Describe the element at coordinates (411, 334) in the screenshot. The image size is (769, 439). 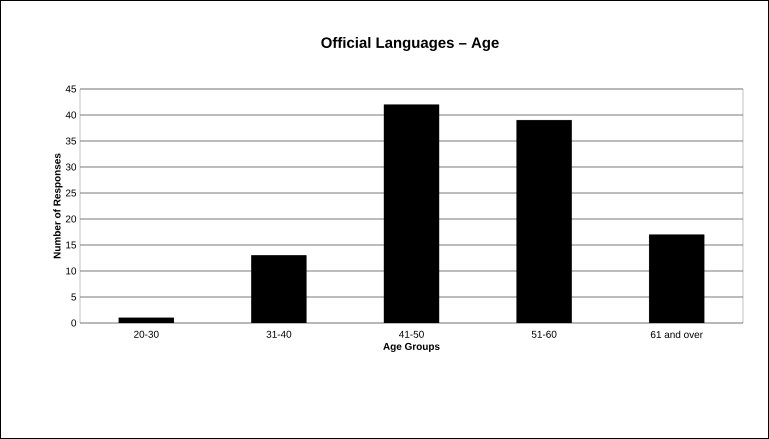
I see `x-tick-label: 41-50` at that location.